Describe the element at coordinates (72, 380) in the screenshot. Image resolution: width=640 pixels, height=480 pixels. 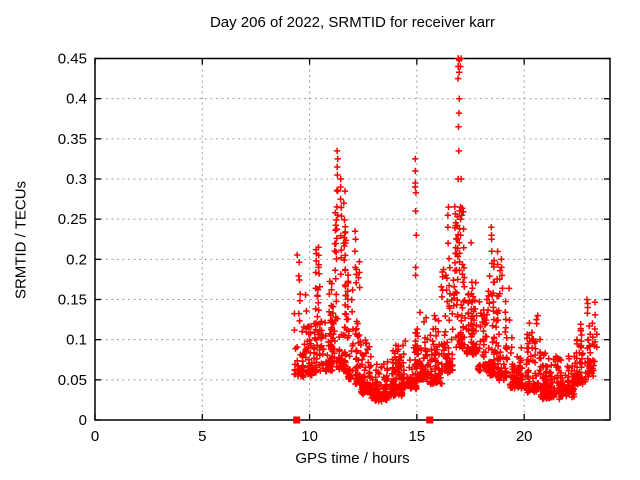
I see `y-tick-label: 0.05` at that location.